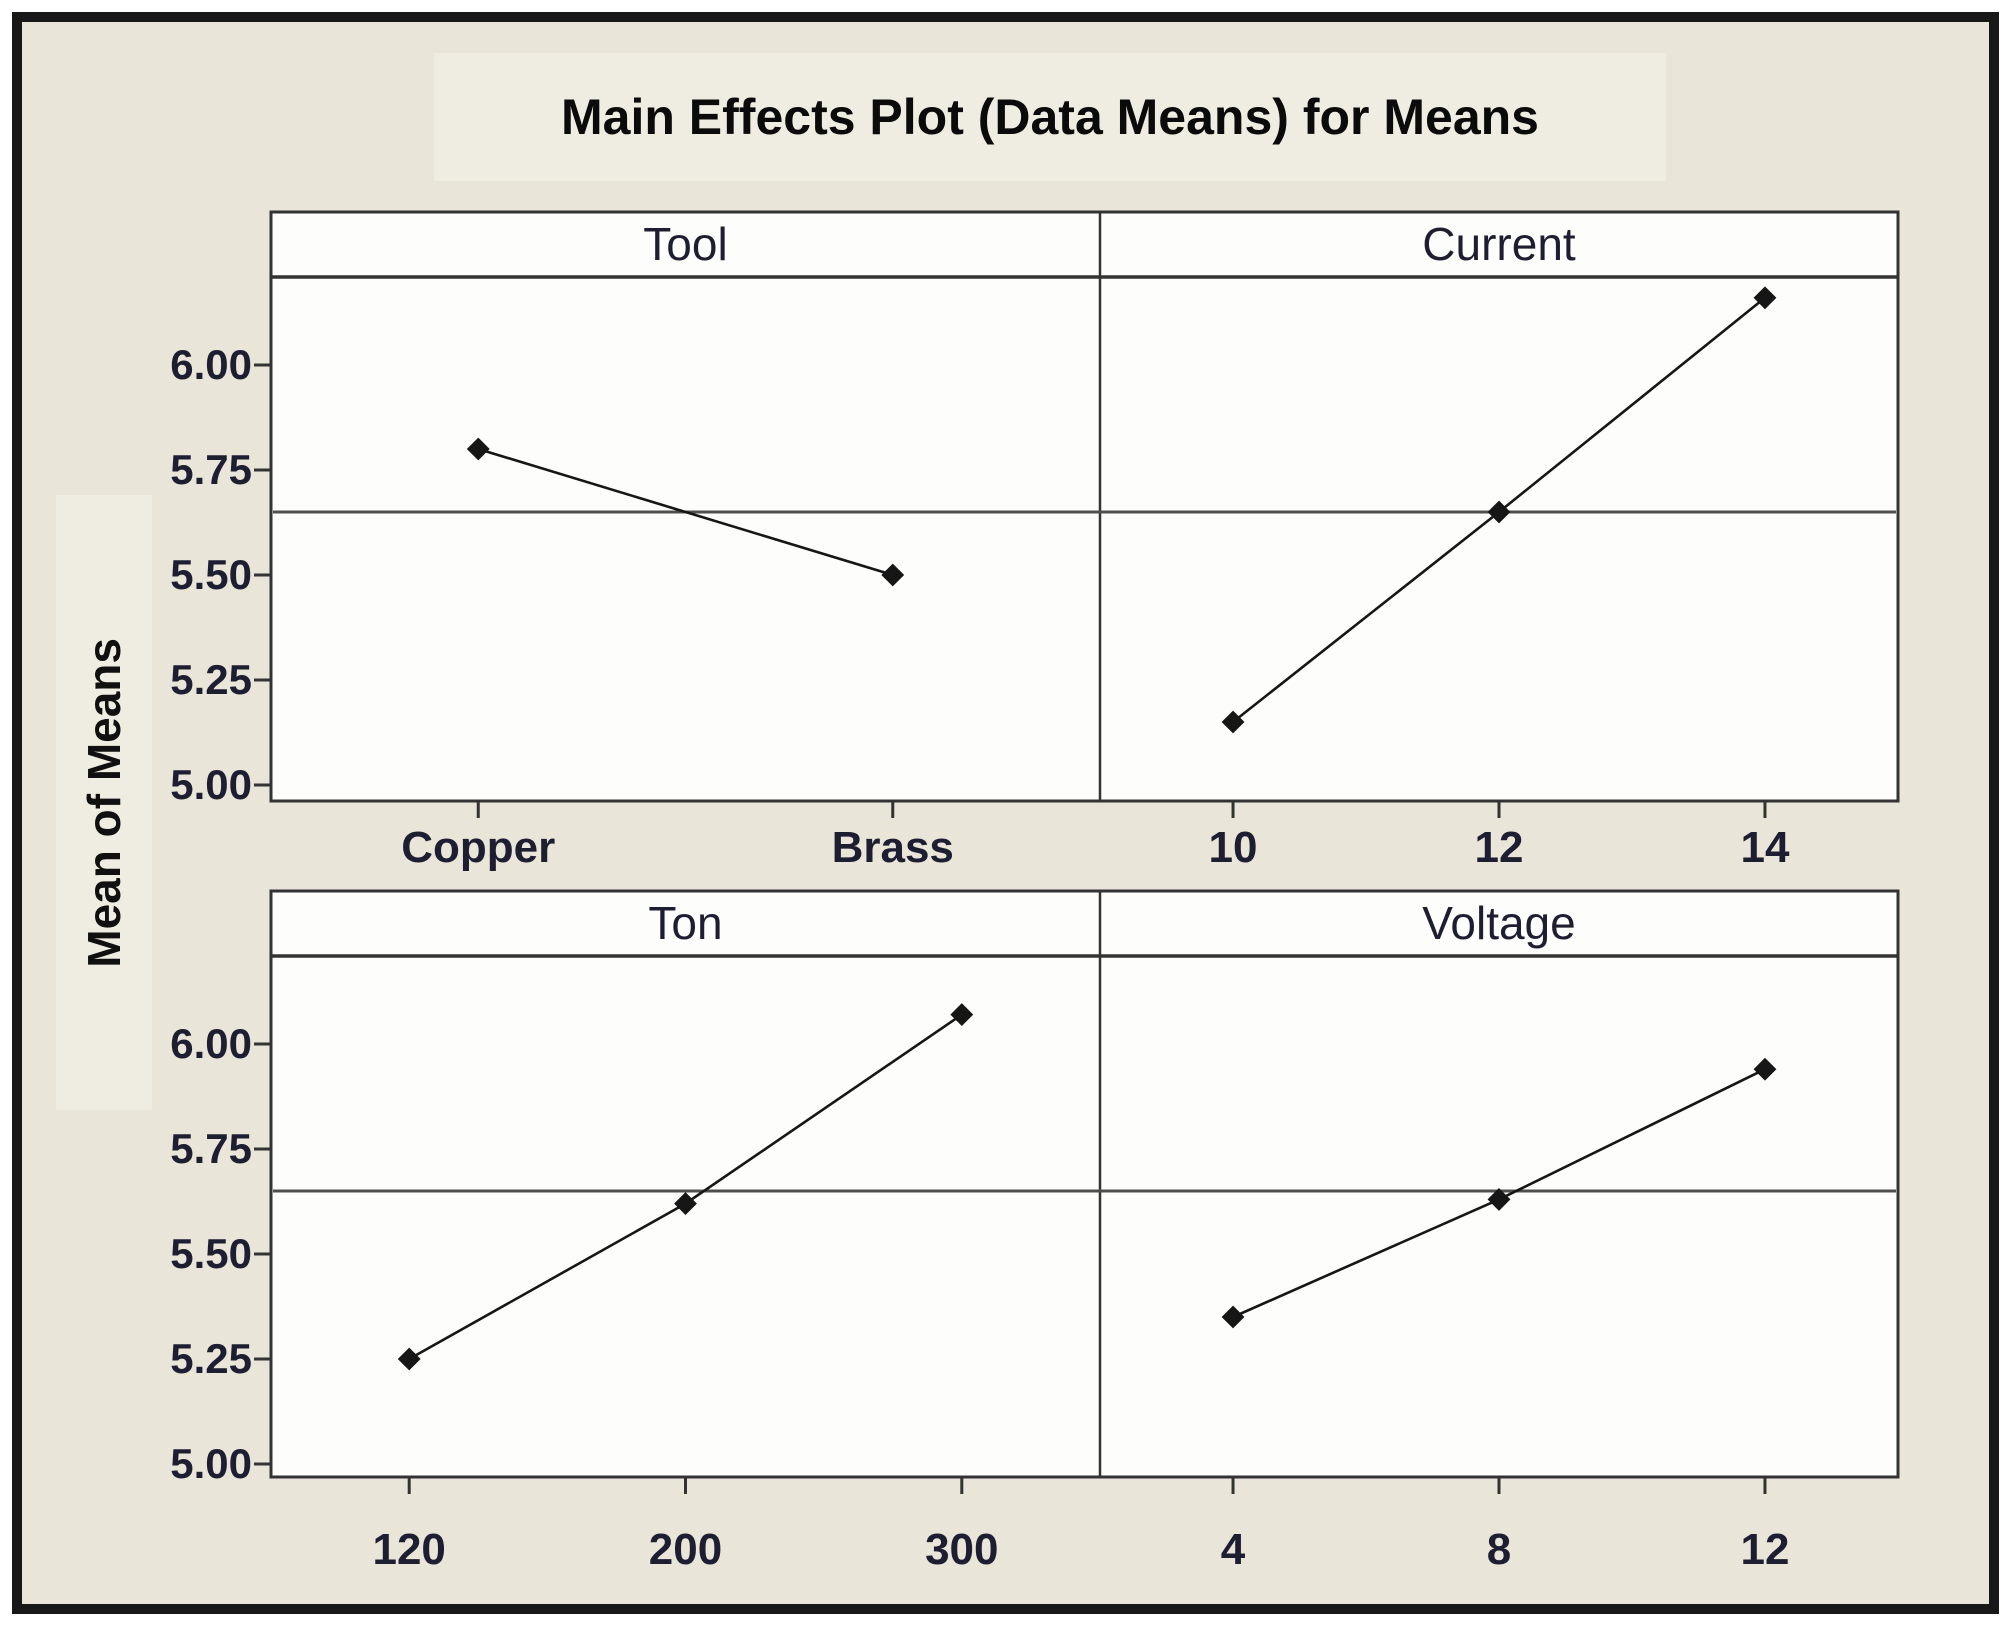 The width and height of the screenshot is (2013, 1626). I want to click on panel-title-tool: Tool, so click(685, 244).